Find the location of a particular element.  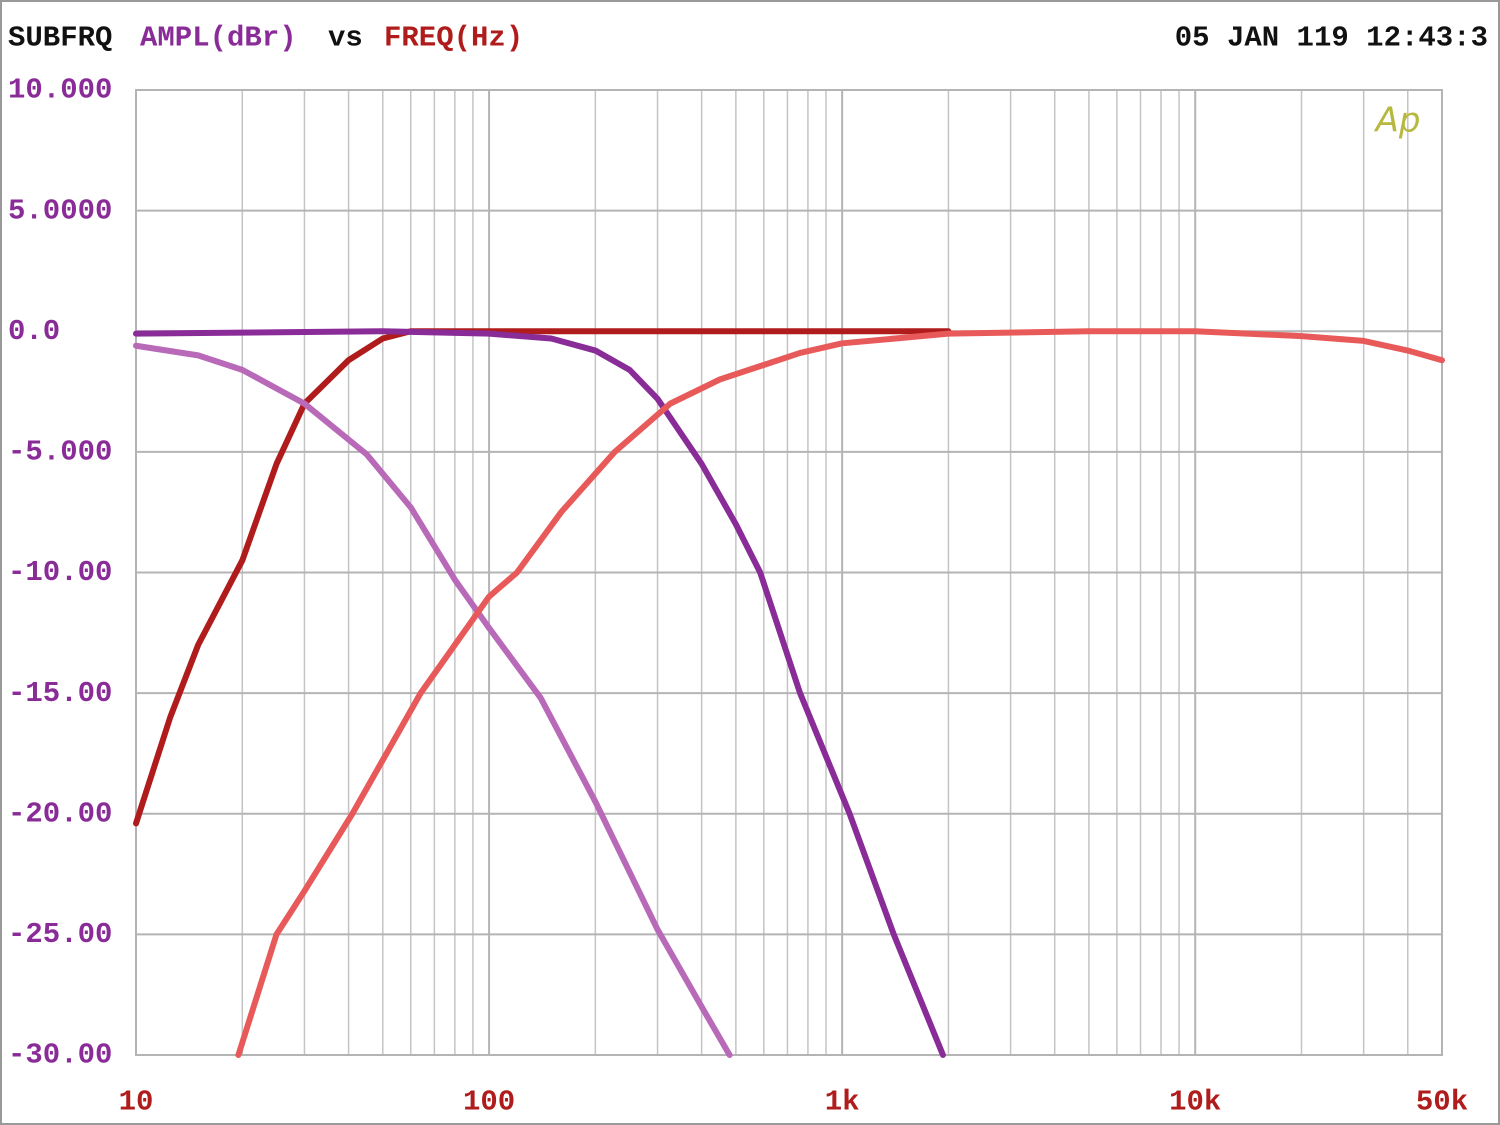

x-tick-label: 100 is located at coordinates (489, 1102).